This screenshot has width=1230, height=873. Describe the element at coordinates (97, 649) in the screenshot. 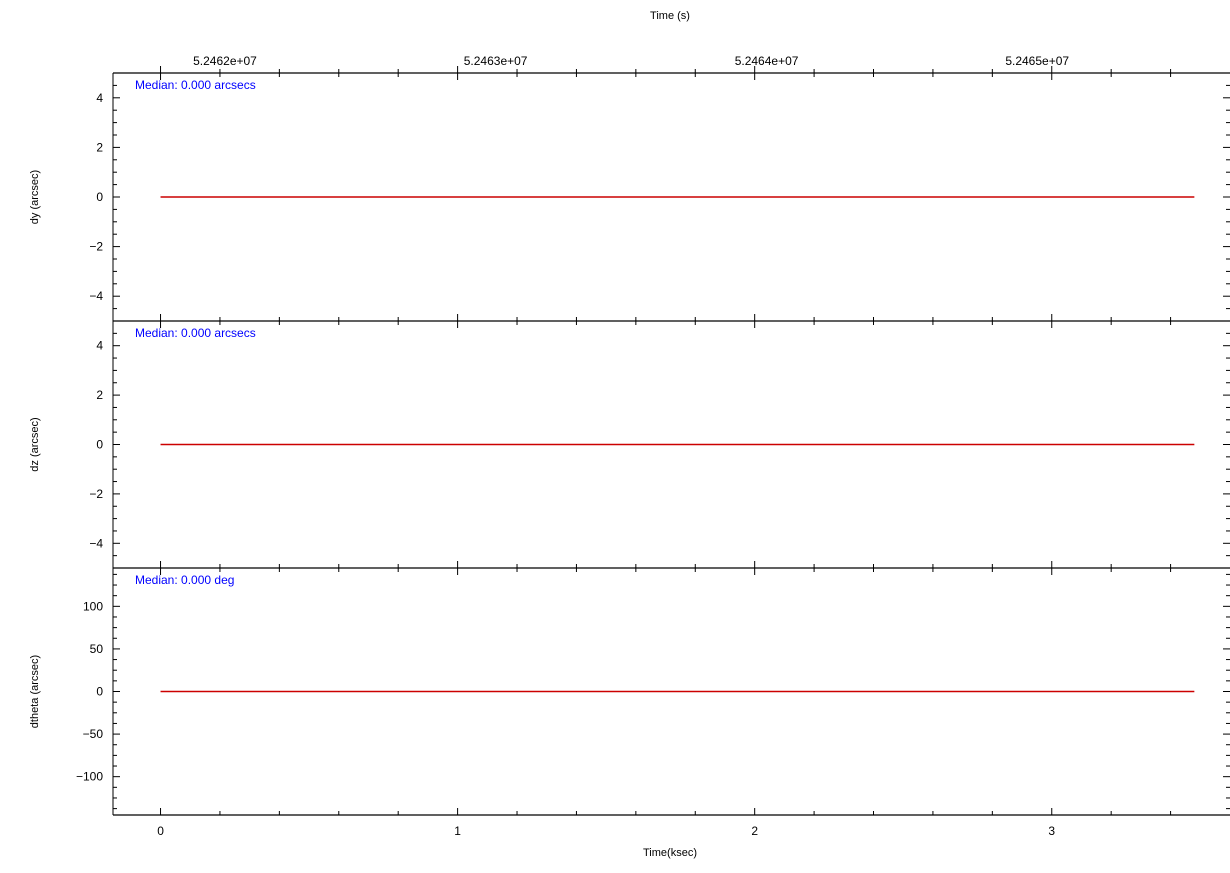

I see `y-tick-label: 50` at that location.